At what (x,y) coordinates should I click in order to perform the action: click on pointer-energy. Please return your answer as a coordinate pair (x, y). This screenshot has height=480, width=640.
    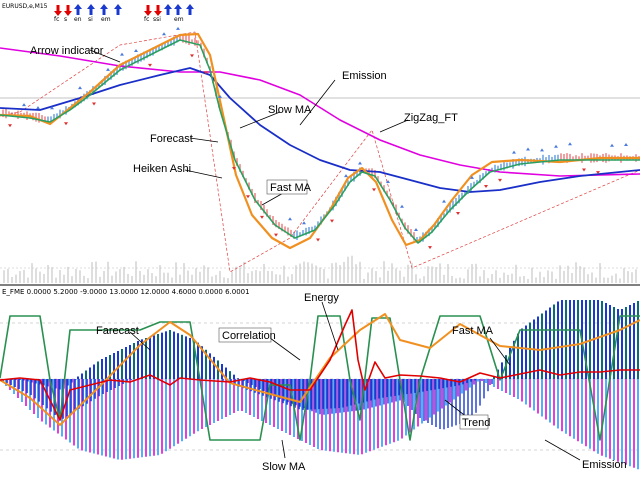
    Looking at the image, I should click on (330, 326).